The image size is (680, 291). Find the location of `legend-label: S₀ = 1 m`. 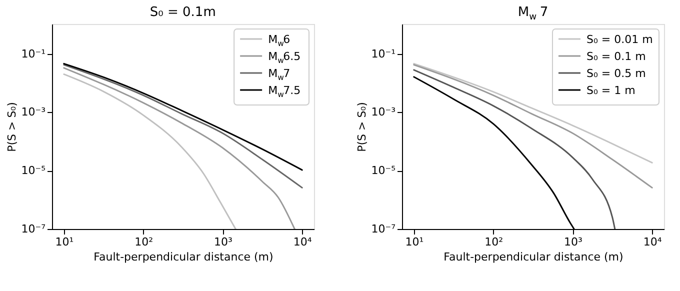

legend-label: S₀ = 1 m is located at coordinates (611, 90).